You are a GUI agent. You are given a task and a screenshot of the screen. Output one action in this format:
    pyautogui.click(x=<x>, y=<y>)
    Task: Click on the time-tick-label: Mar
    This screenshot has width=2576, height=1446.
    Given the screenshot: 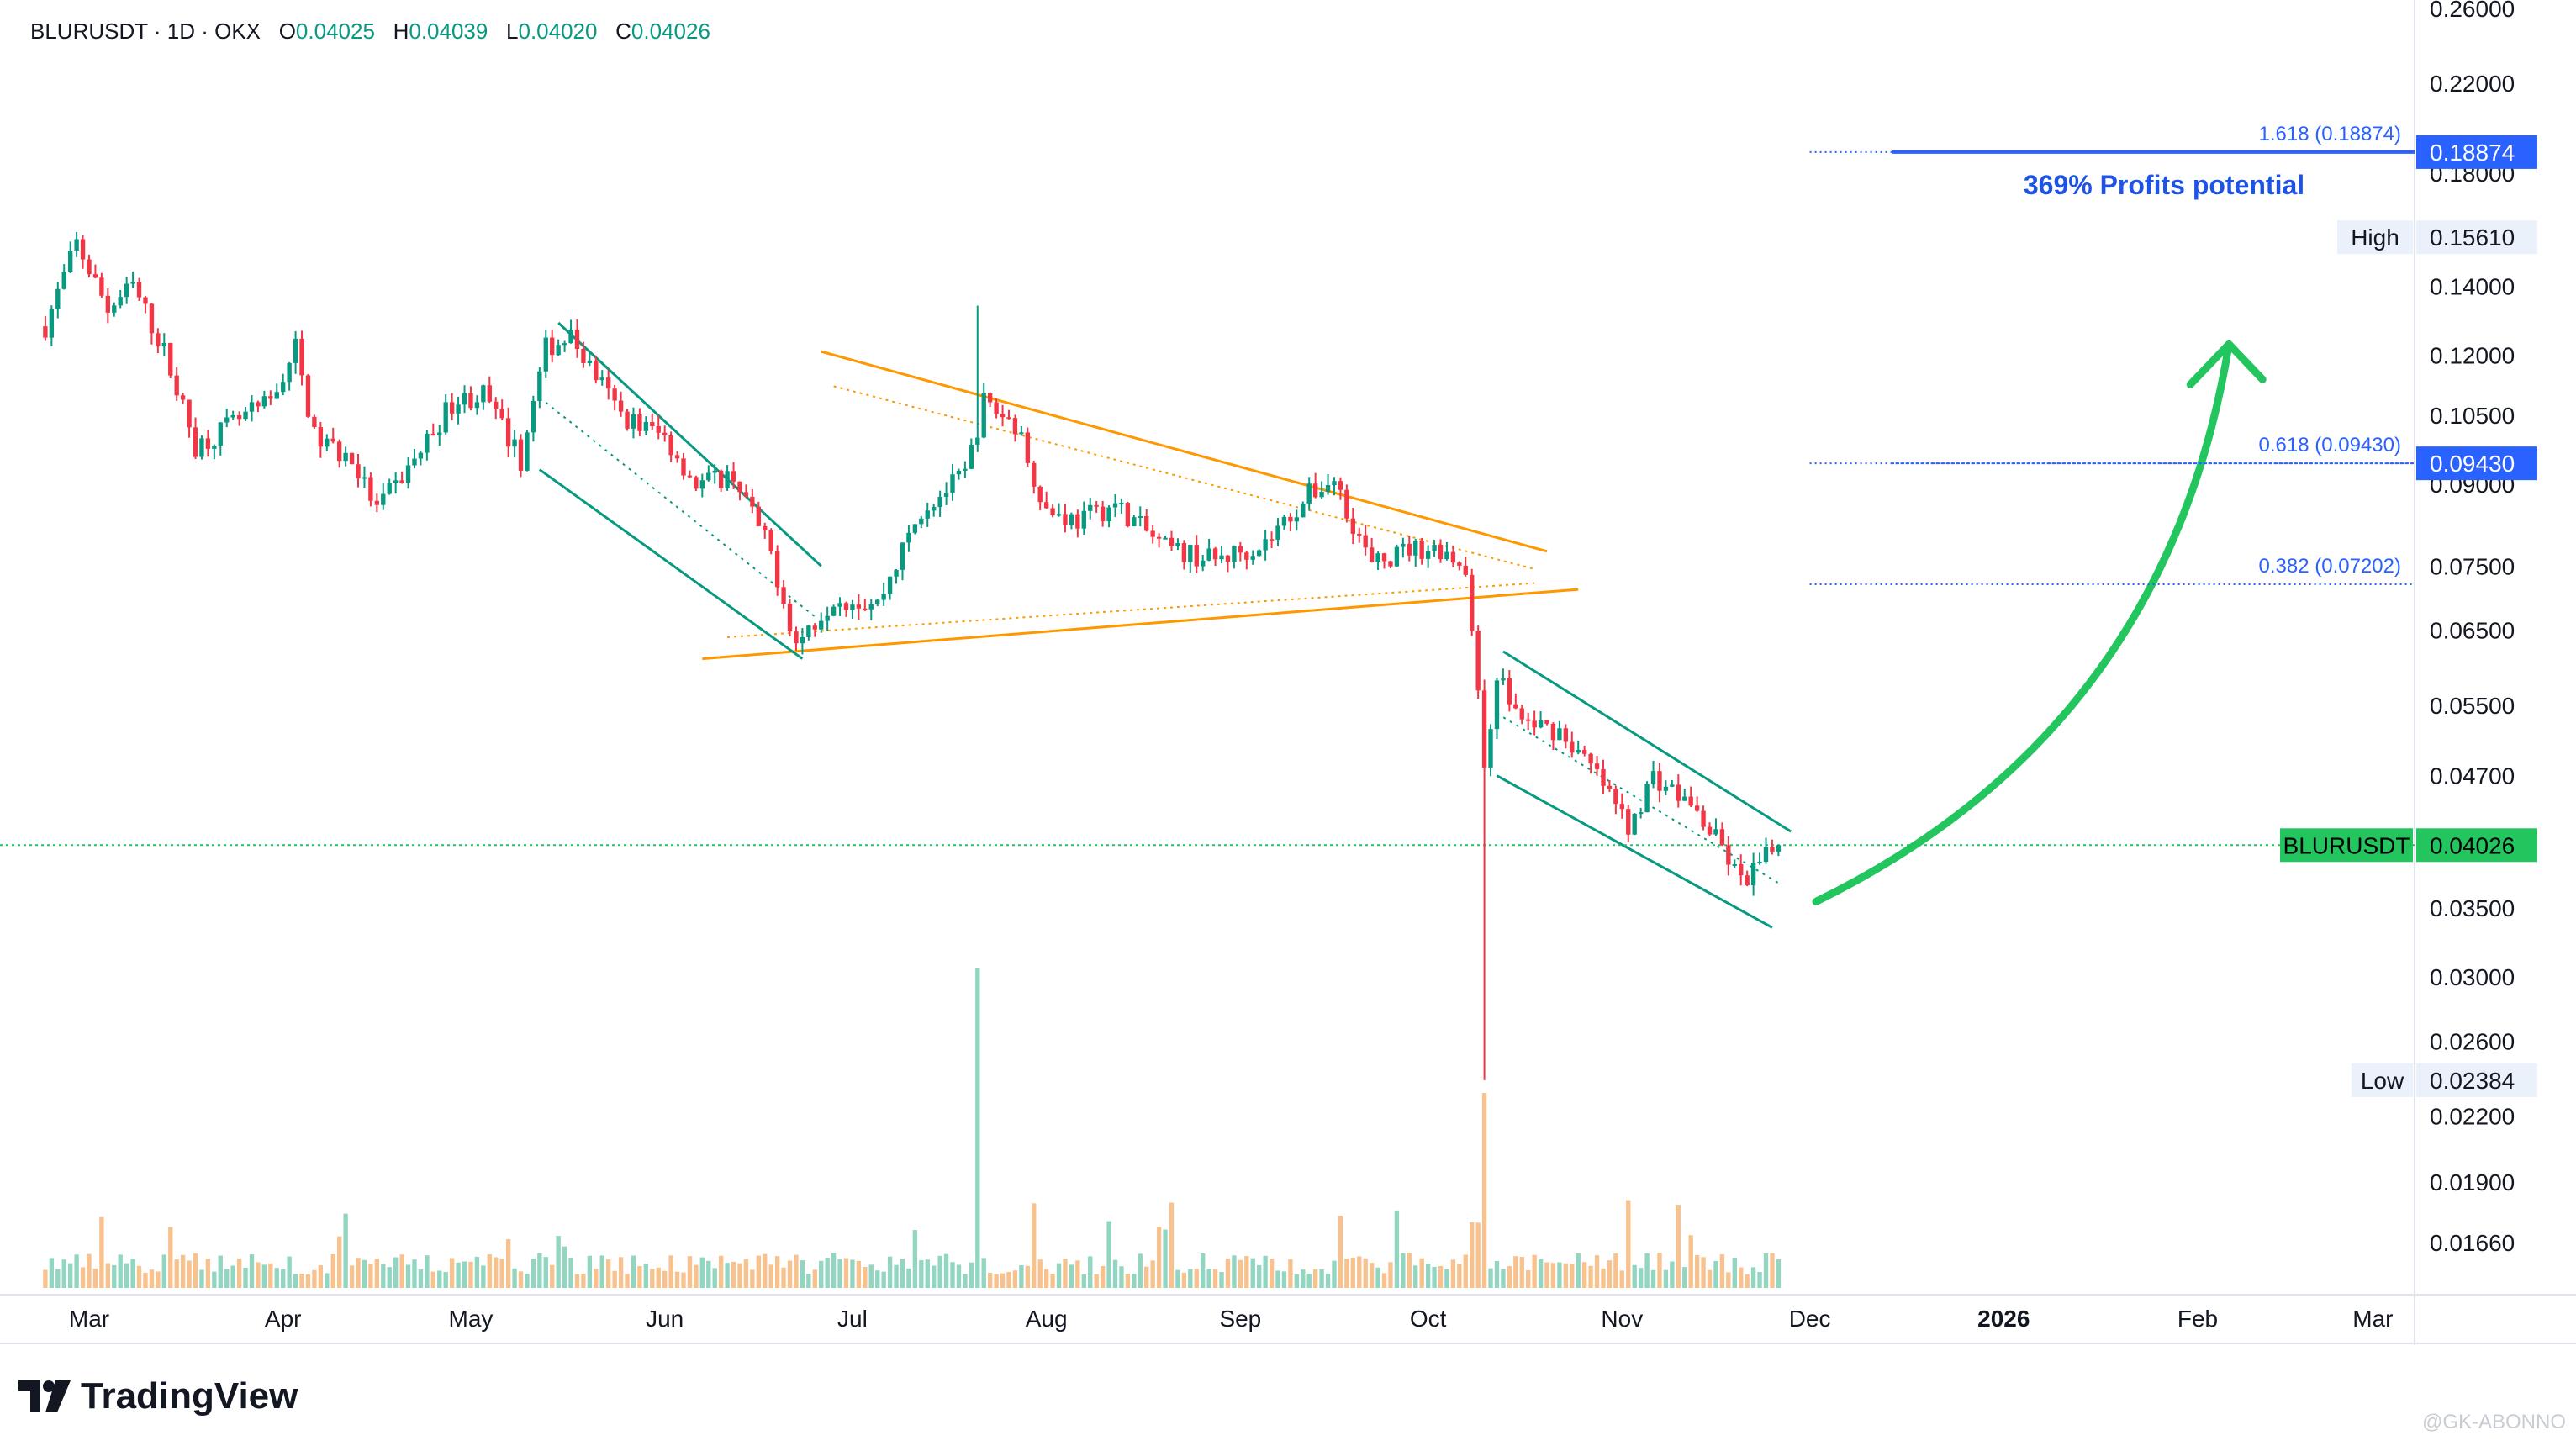 What is the action you would take?
    pyautogui.click(x=2372, y=1319)
    